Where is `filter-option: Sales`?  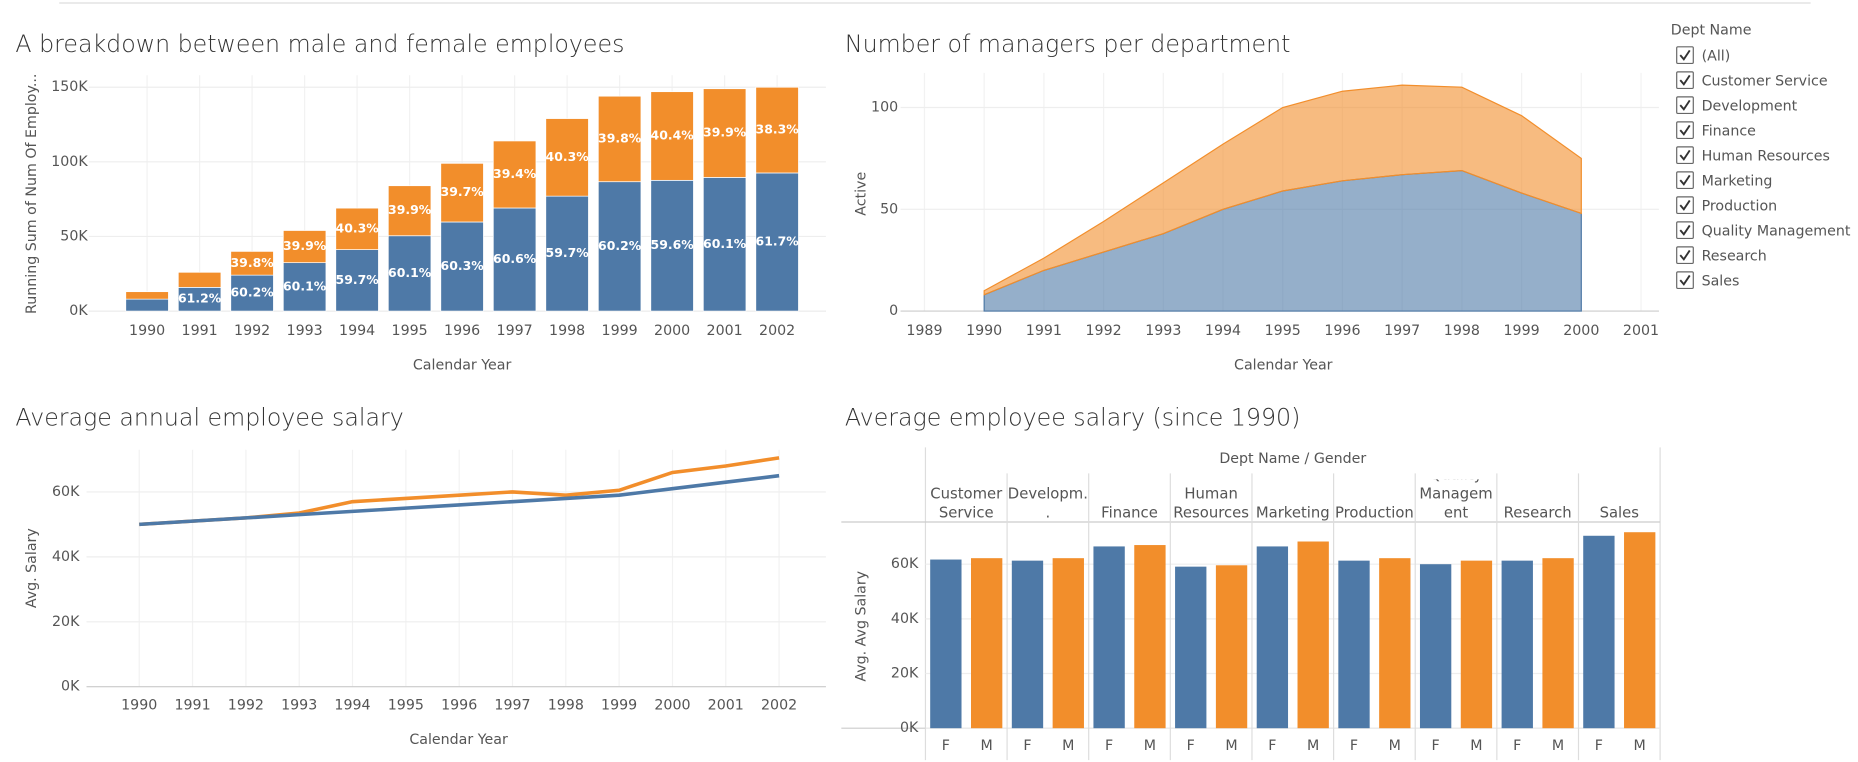
filter-option: Sales is located at coordinates (1708, 280).